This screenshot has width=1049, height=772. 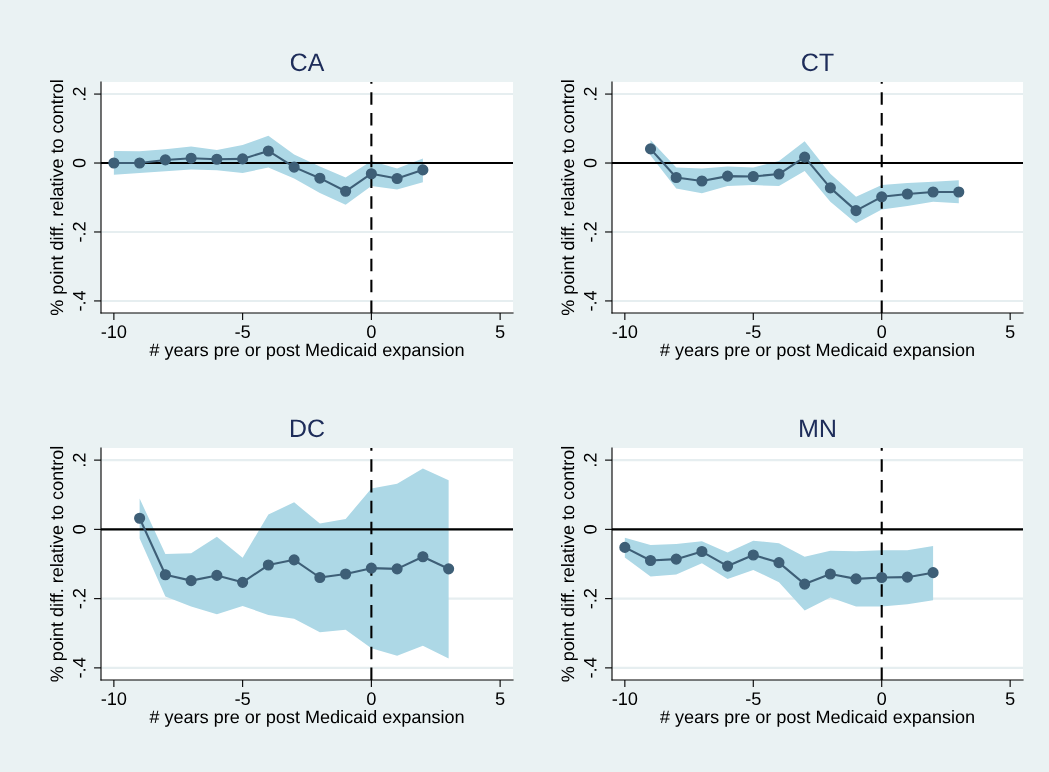 I want to click on chart-title: DC, so click(x=308, y=428).